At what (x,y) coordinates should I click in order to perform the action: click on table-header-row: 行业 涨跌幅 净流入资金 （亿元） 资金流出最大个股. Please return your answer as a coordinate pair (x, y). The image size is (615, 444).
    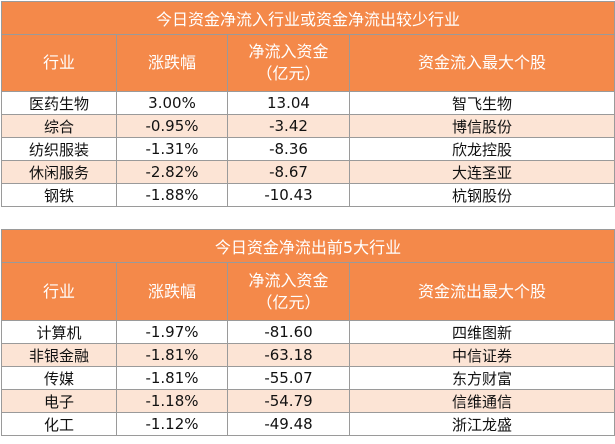
    Looking at the image, I should click on (308, 291).